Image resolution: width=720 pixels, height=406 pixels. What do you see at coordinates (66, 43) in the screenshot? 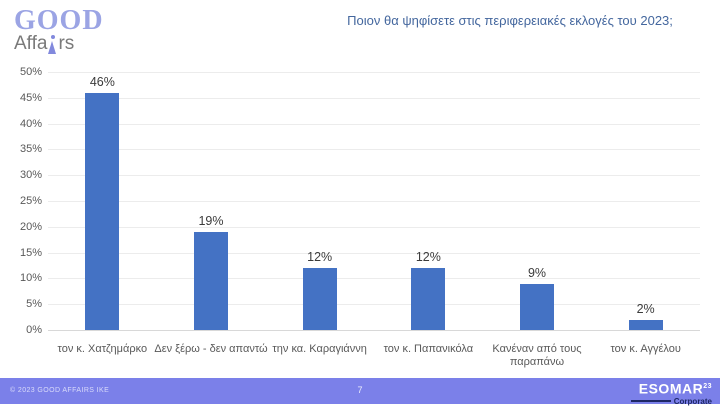
I see `logo-affairs-post: rs` at bounding box center [66, 43].